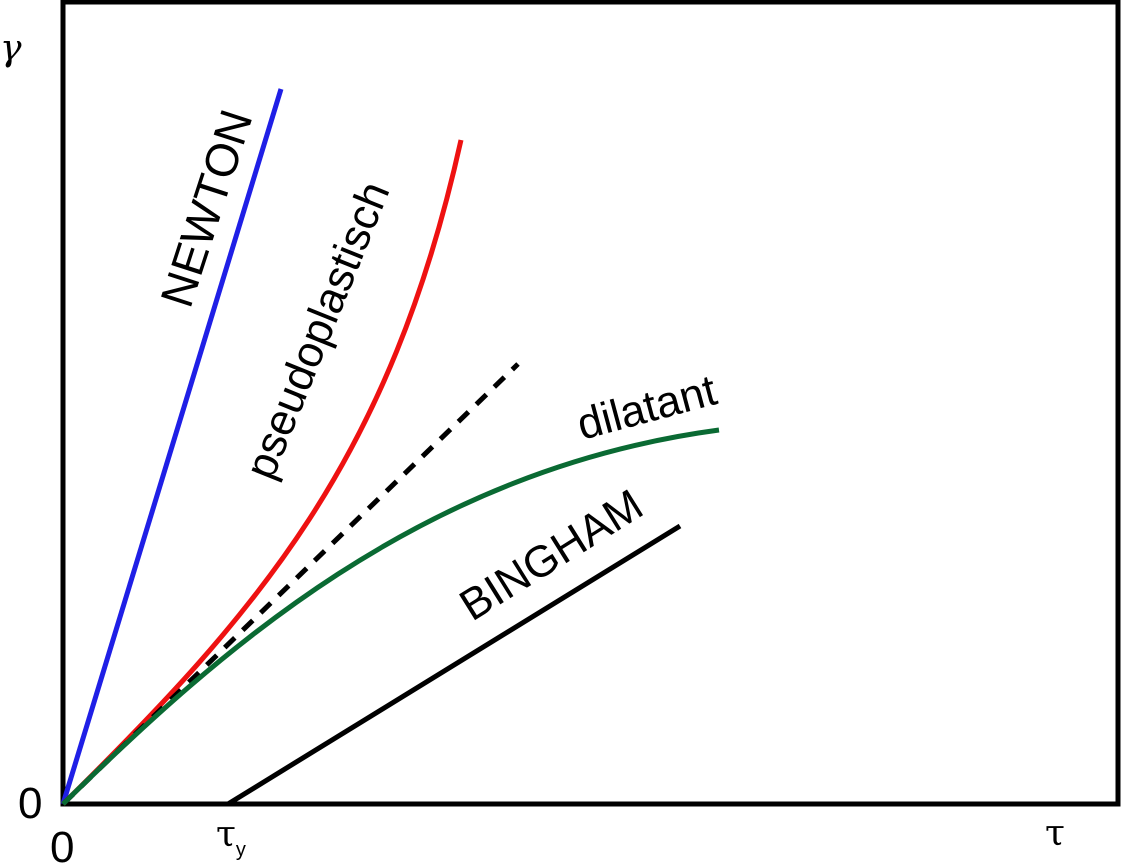  What do you see at coordinates (454, 665) in the screenshot?
I see `bingham-curve` at bounding box center [454, 665].